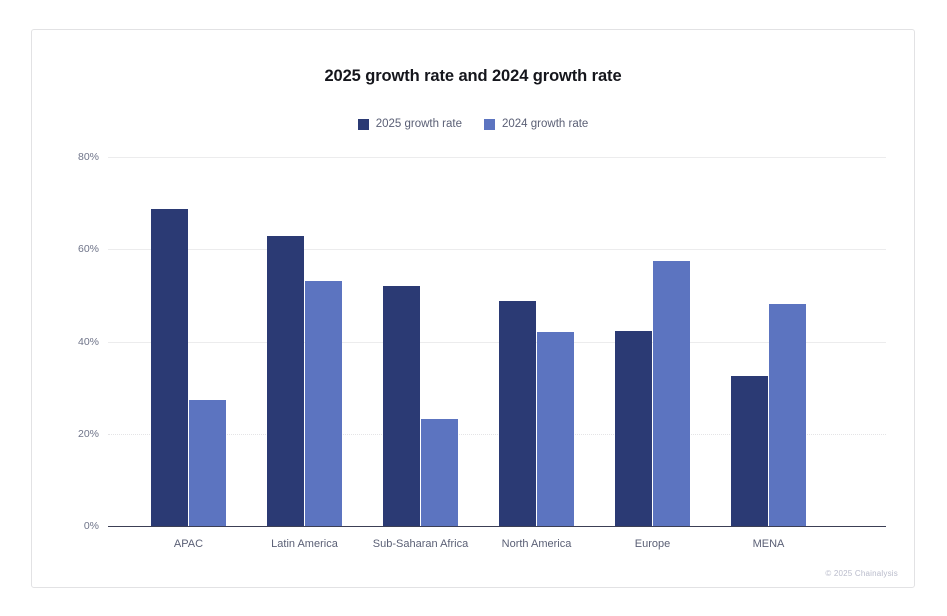  I want to click on chart-legend: 2025 growth rate 2024 growth rate, so click(473, 124).